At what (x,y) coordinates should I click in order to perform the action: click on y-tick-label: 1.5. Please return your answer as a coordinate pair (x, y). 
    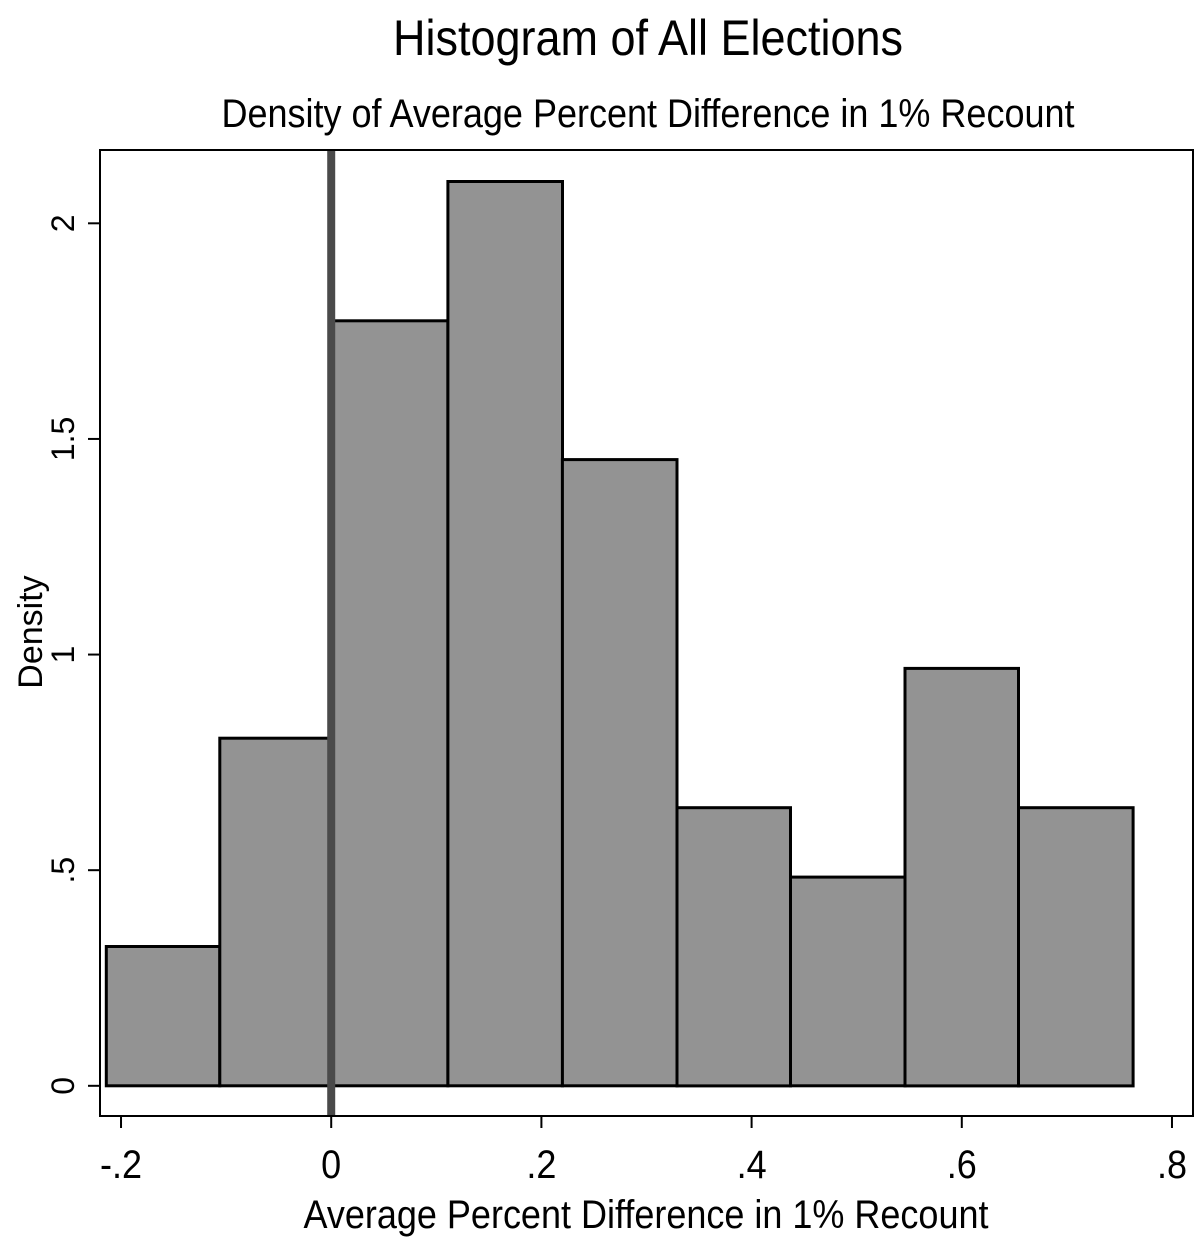
    Looking at the image, I should click on (63, 439).